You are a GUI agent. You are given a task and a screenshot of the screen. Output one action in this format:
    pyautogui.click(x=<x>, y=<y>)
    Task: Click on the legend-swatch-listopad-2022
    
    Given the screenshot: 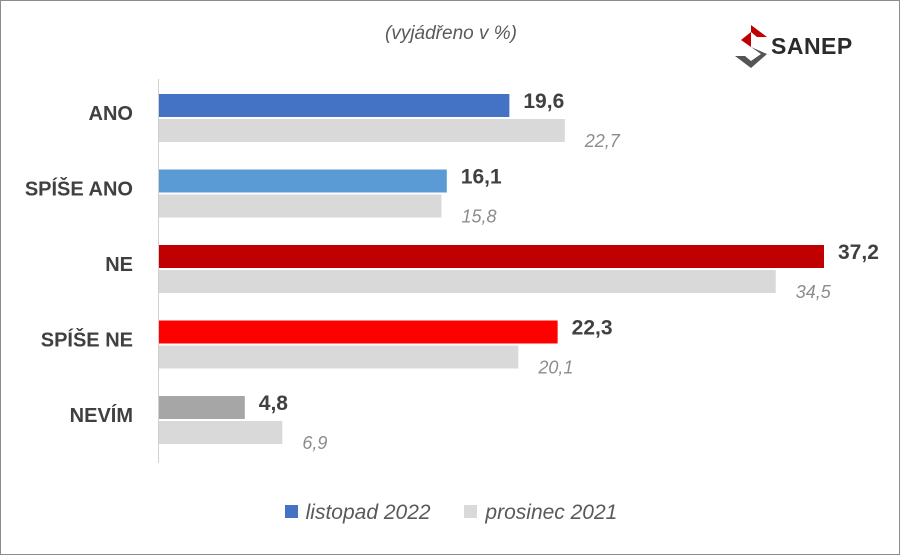 What is the action you would take?
    pyautogui.click(x=291, y=511)
    